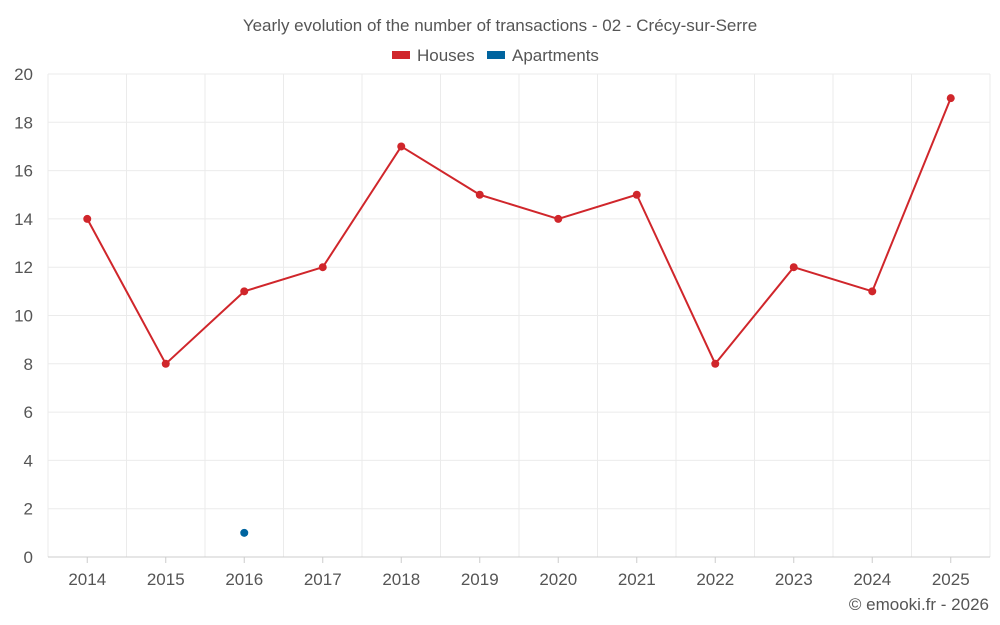 The width and height of the screenshot is (1000, 625). I want to click on data-point-apartments, so click(244, 532).